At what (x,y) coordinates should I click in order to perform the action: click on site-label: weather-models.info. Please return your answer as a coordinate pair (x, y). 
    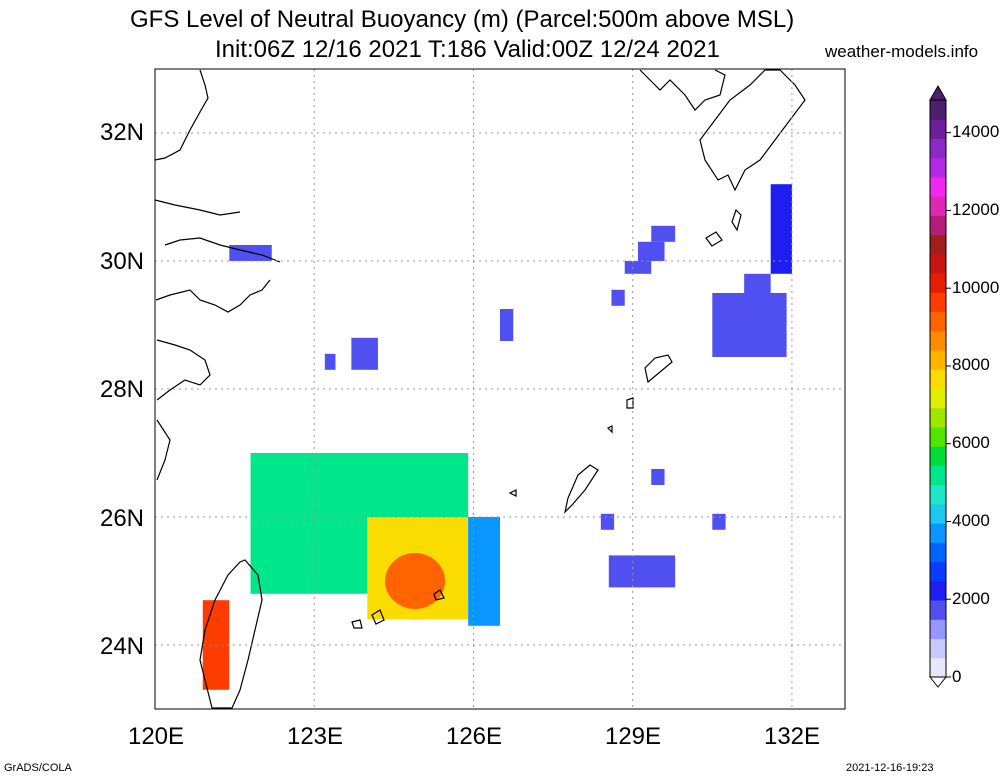
    Looking at the image, I should click on (902, 51).